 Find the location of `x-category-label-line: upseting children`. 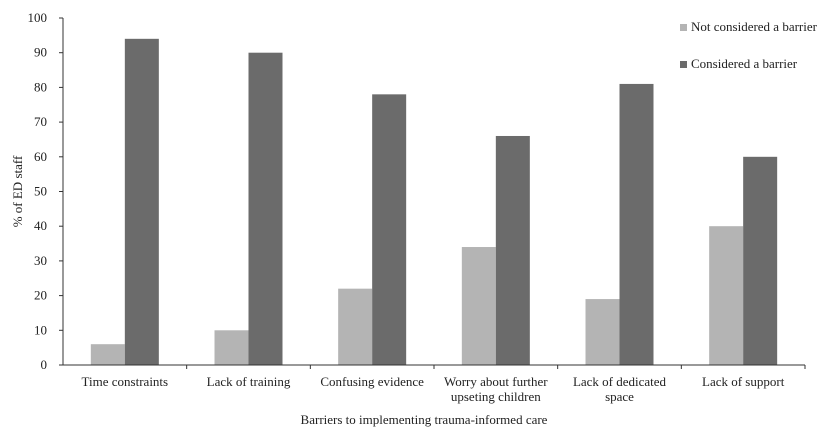

x-category-label-line: upseting children is located at coordinates (496, 396).